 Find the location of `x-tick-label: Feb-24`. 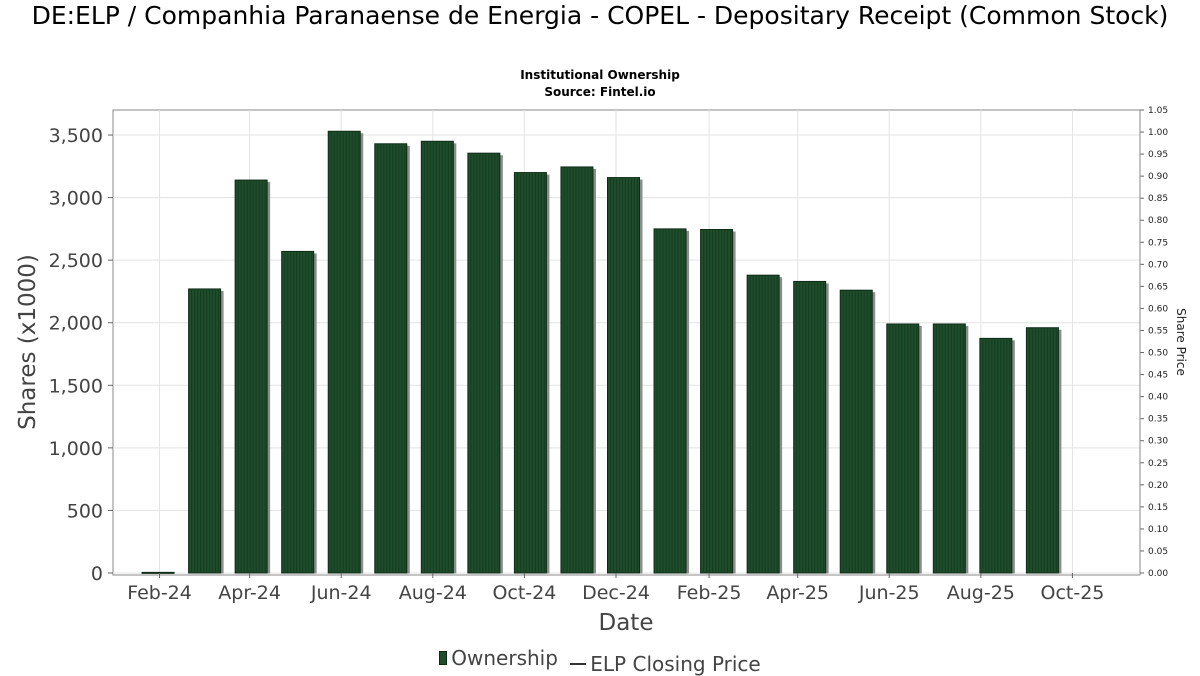

x-tick-label: Feb-24 is located at coordinates (159, 593).